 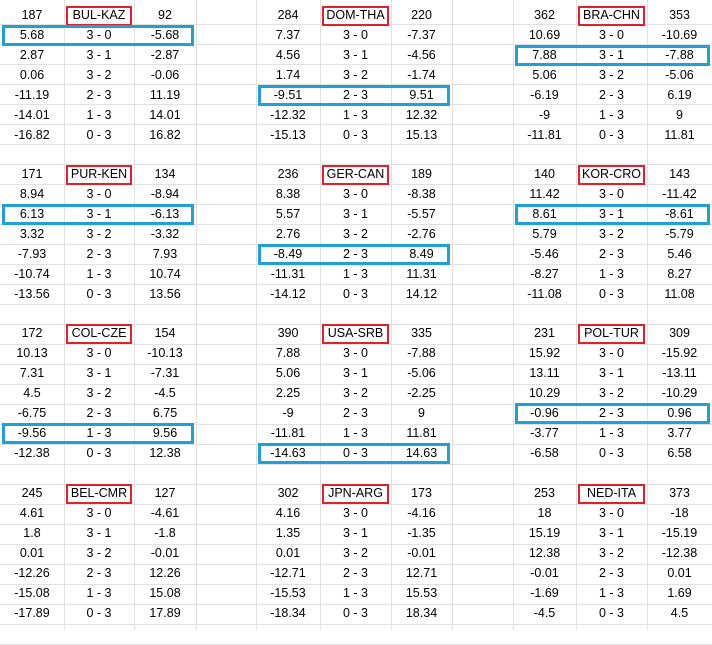 I want to click on home-margin-cell: -6.75, so click(x=32, y=413).